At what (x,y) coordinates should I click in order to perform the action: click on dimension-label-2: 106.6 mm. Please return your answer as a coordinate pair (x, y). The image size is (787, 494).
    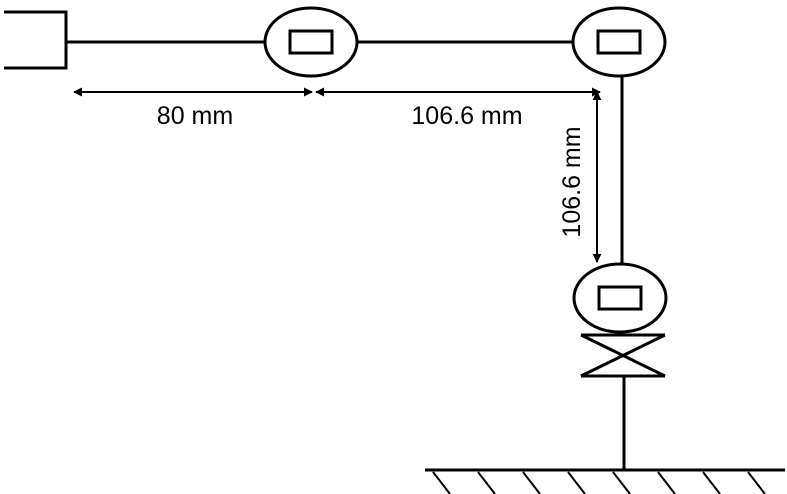
    Looking at the image, I should click on (466, 116).